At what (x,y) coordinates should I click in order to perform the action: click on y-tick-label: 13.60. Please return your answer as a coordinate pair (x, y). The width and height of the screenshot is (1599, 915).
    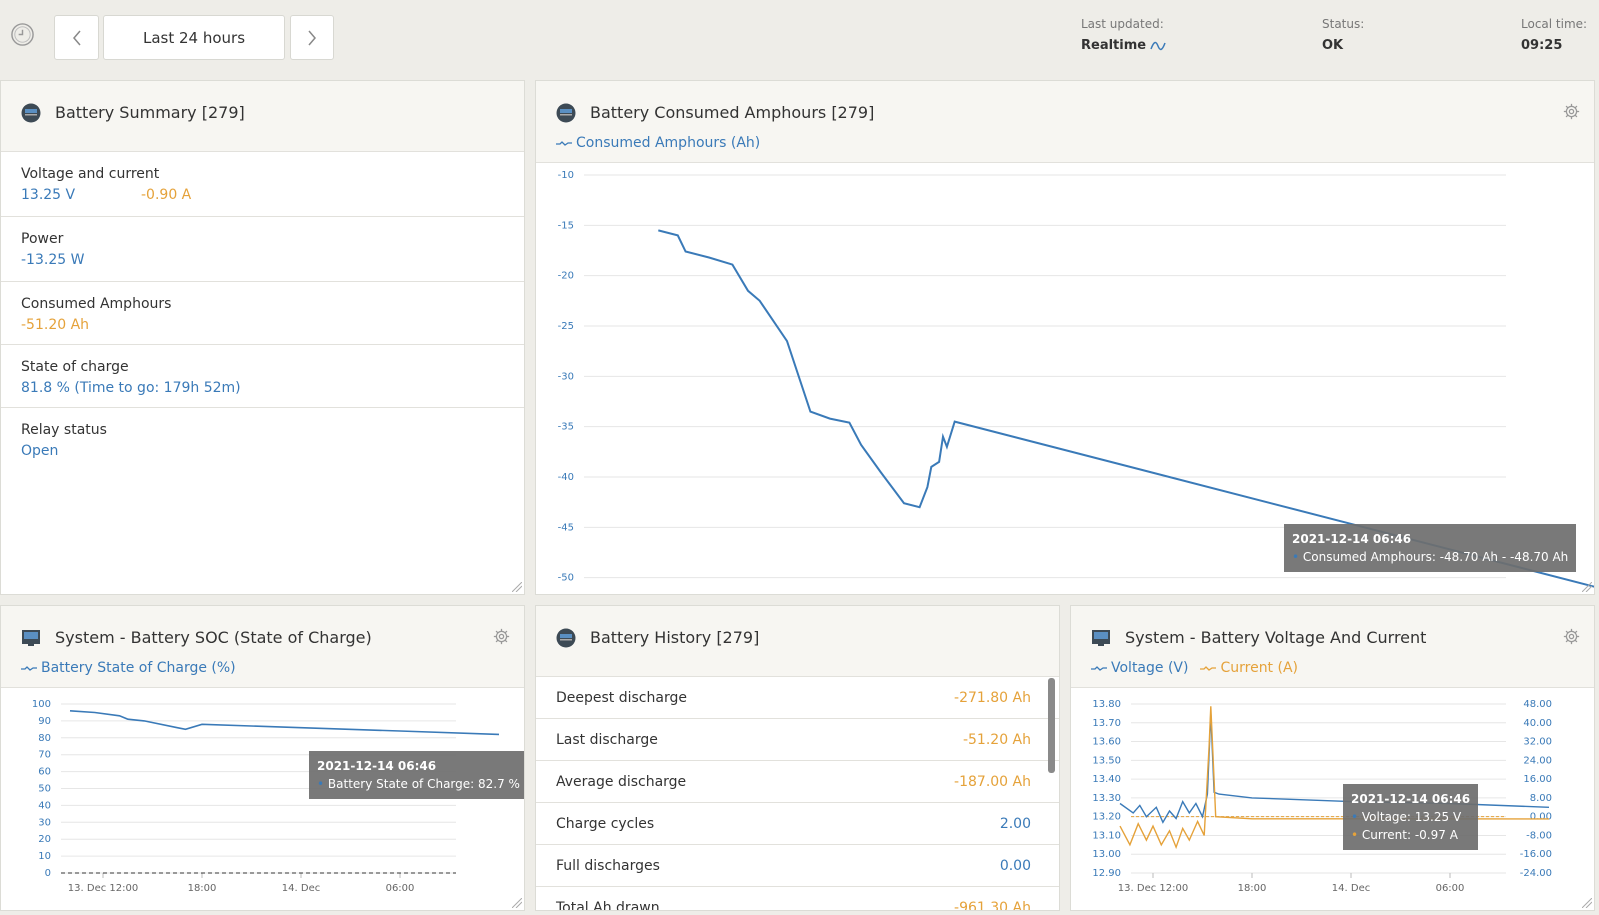
    Looking at the image, I should click on (1106, 742).